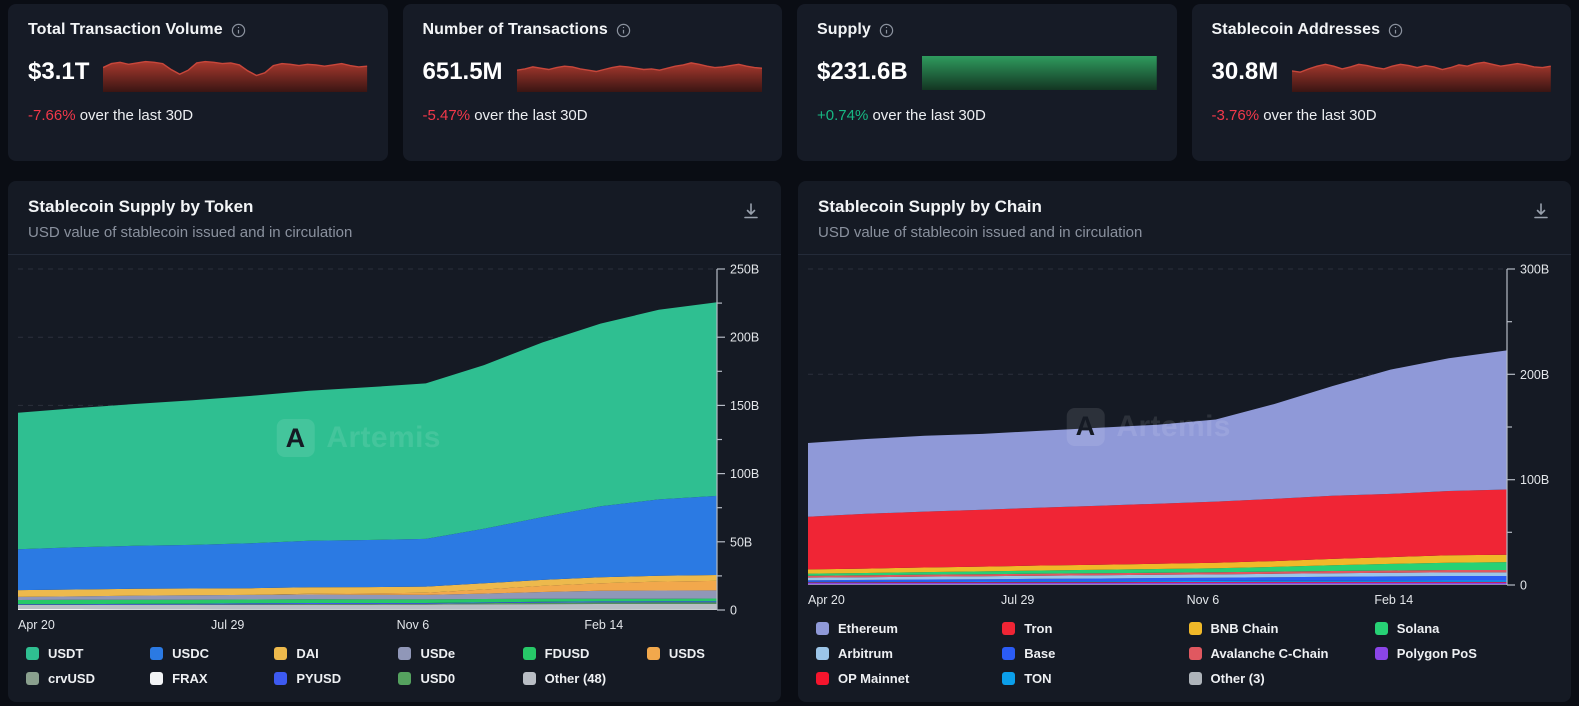 This screenshot has width=1579, height=706. I want to click on stat-card-supply: Supply $231.6B +0.74% over the last 30D, so click(987, 82).